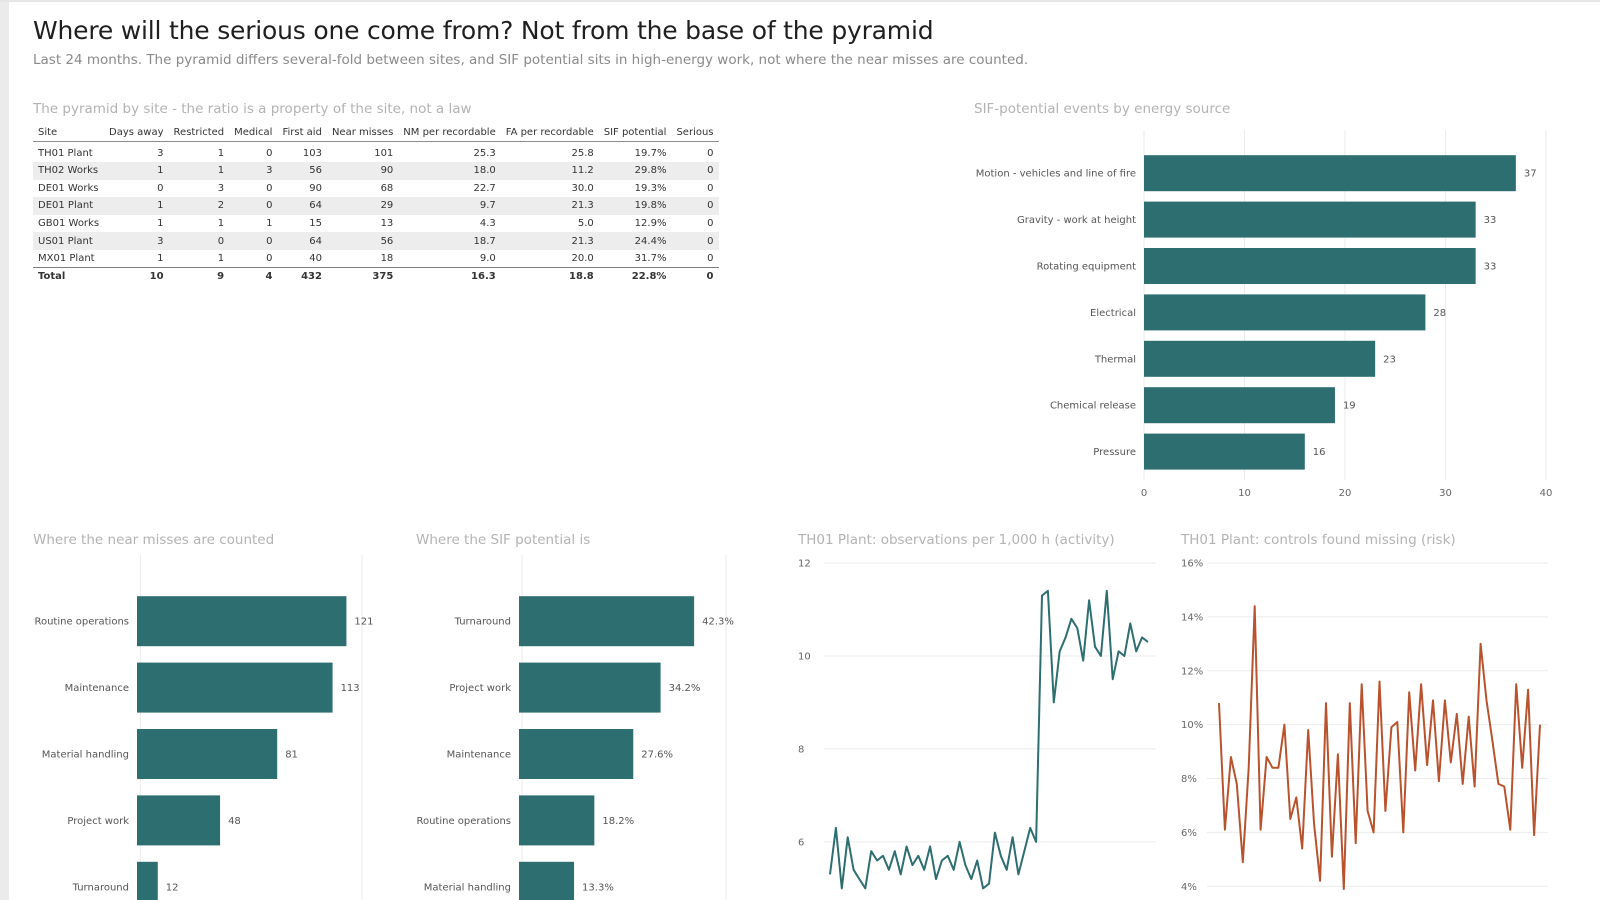  Describe the element at coordinates (376, 276) in the screenshot. I see `table-total-row: Total 10 9 4 432 375 16.3 18.8 22.8% 0` at that location.